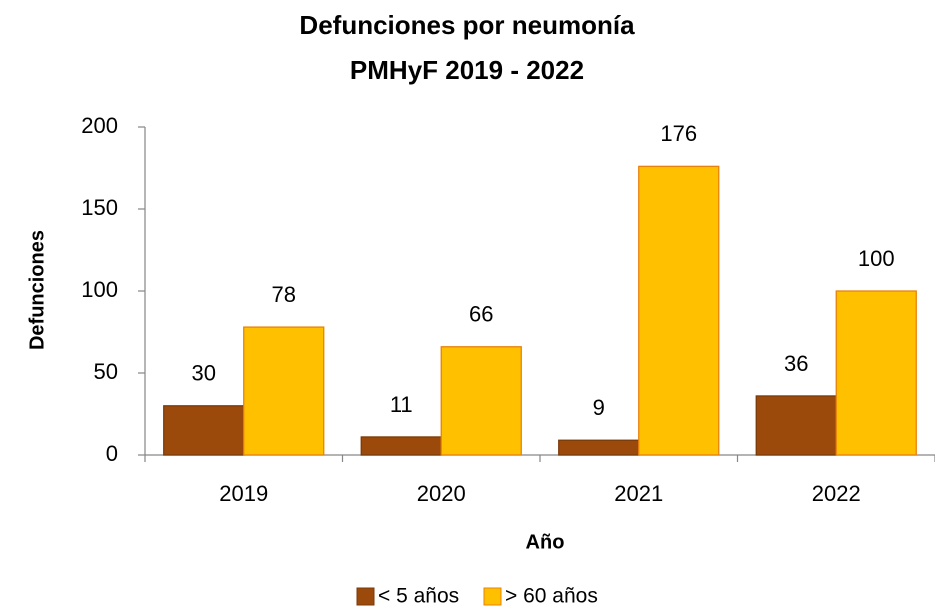 Image resolution: width=935 pixels, height=611 pixels. I want to click on value-label: 36, so click(796, 363).